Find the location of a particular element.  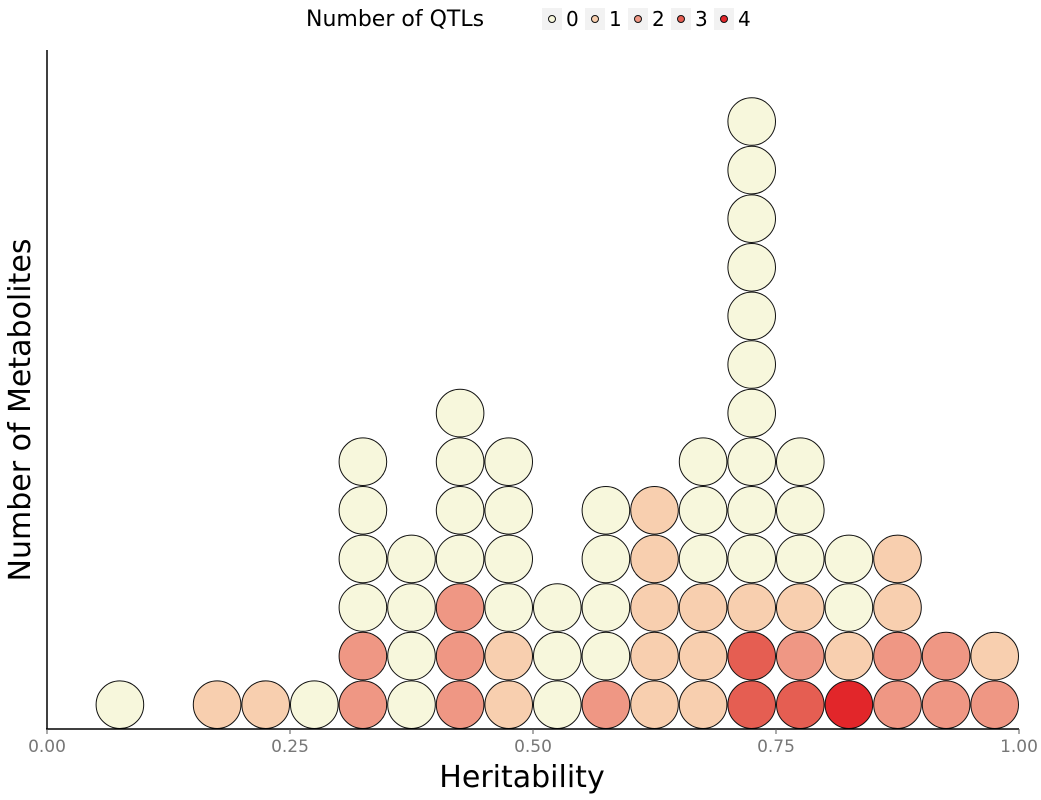

y-axis-title: Number of Metabolites is located at coordinates (20, 410).